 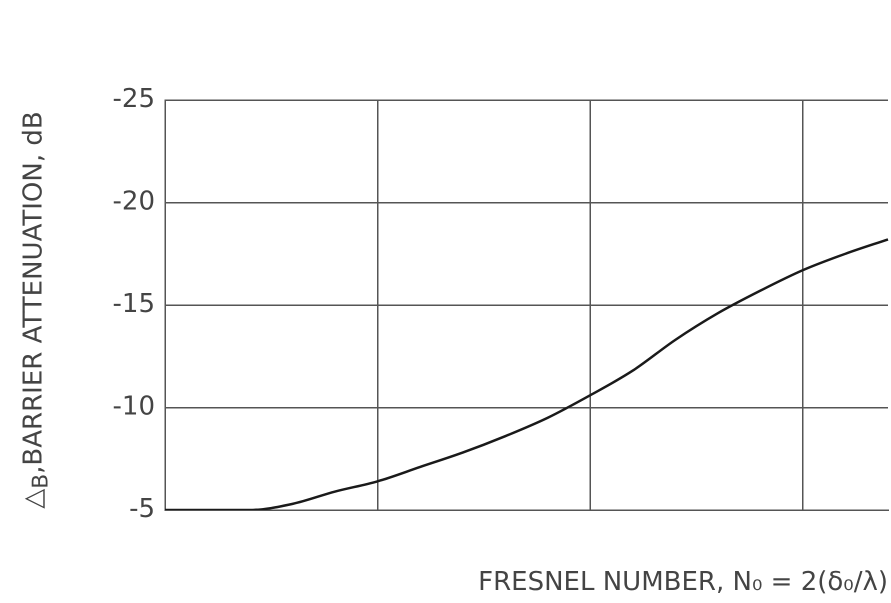 What do you see at coordinates (142, 509) in the screenshot?
I see `y-tick-label: -5` at bounding box center [142, 509].